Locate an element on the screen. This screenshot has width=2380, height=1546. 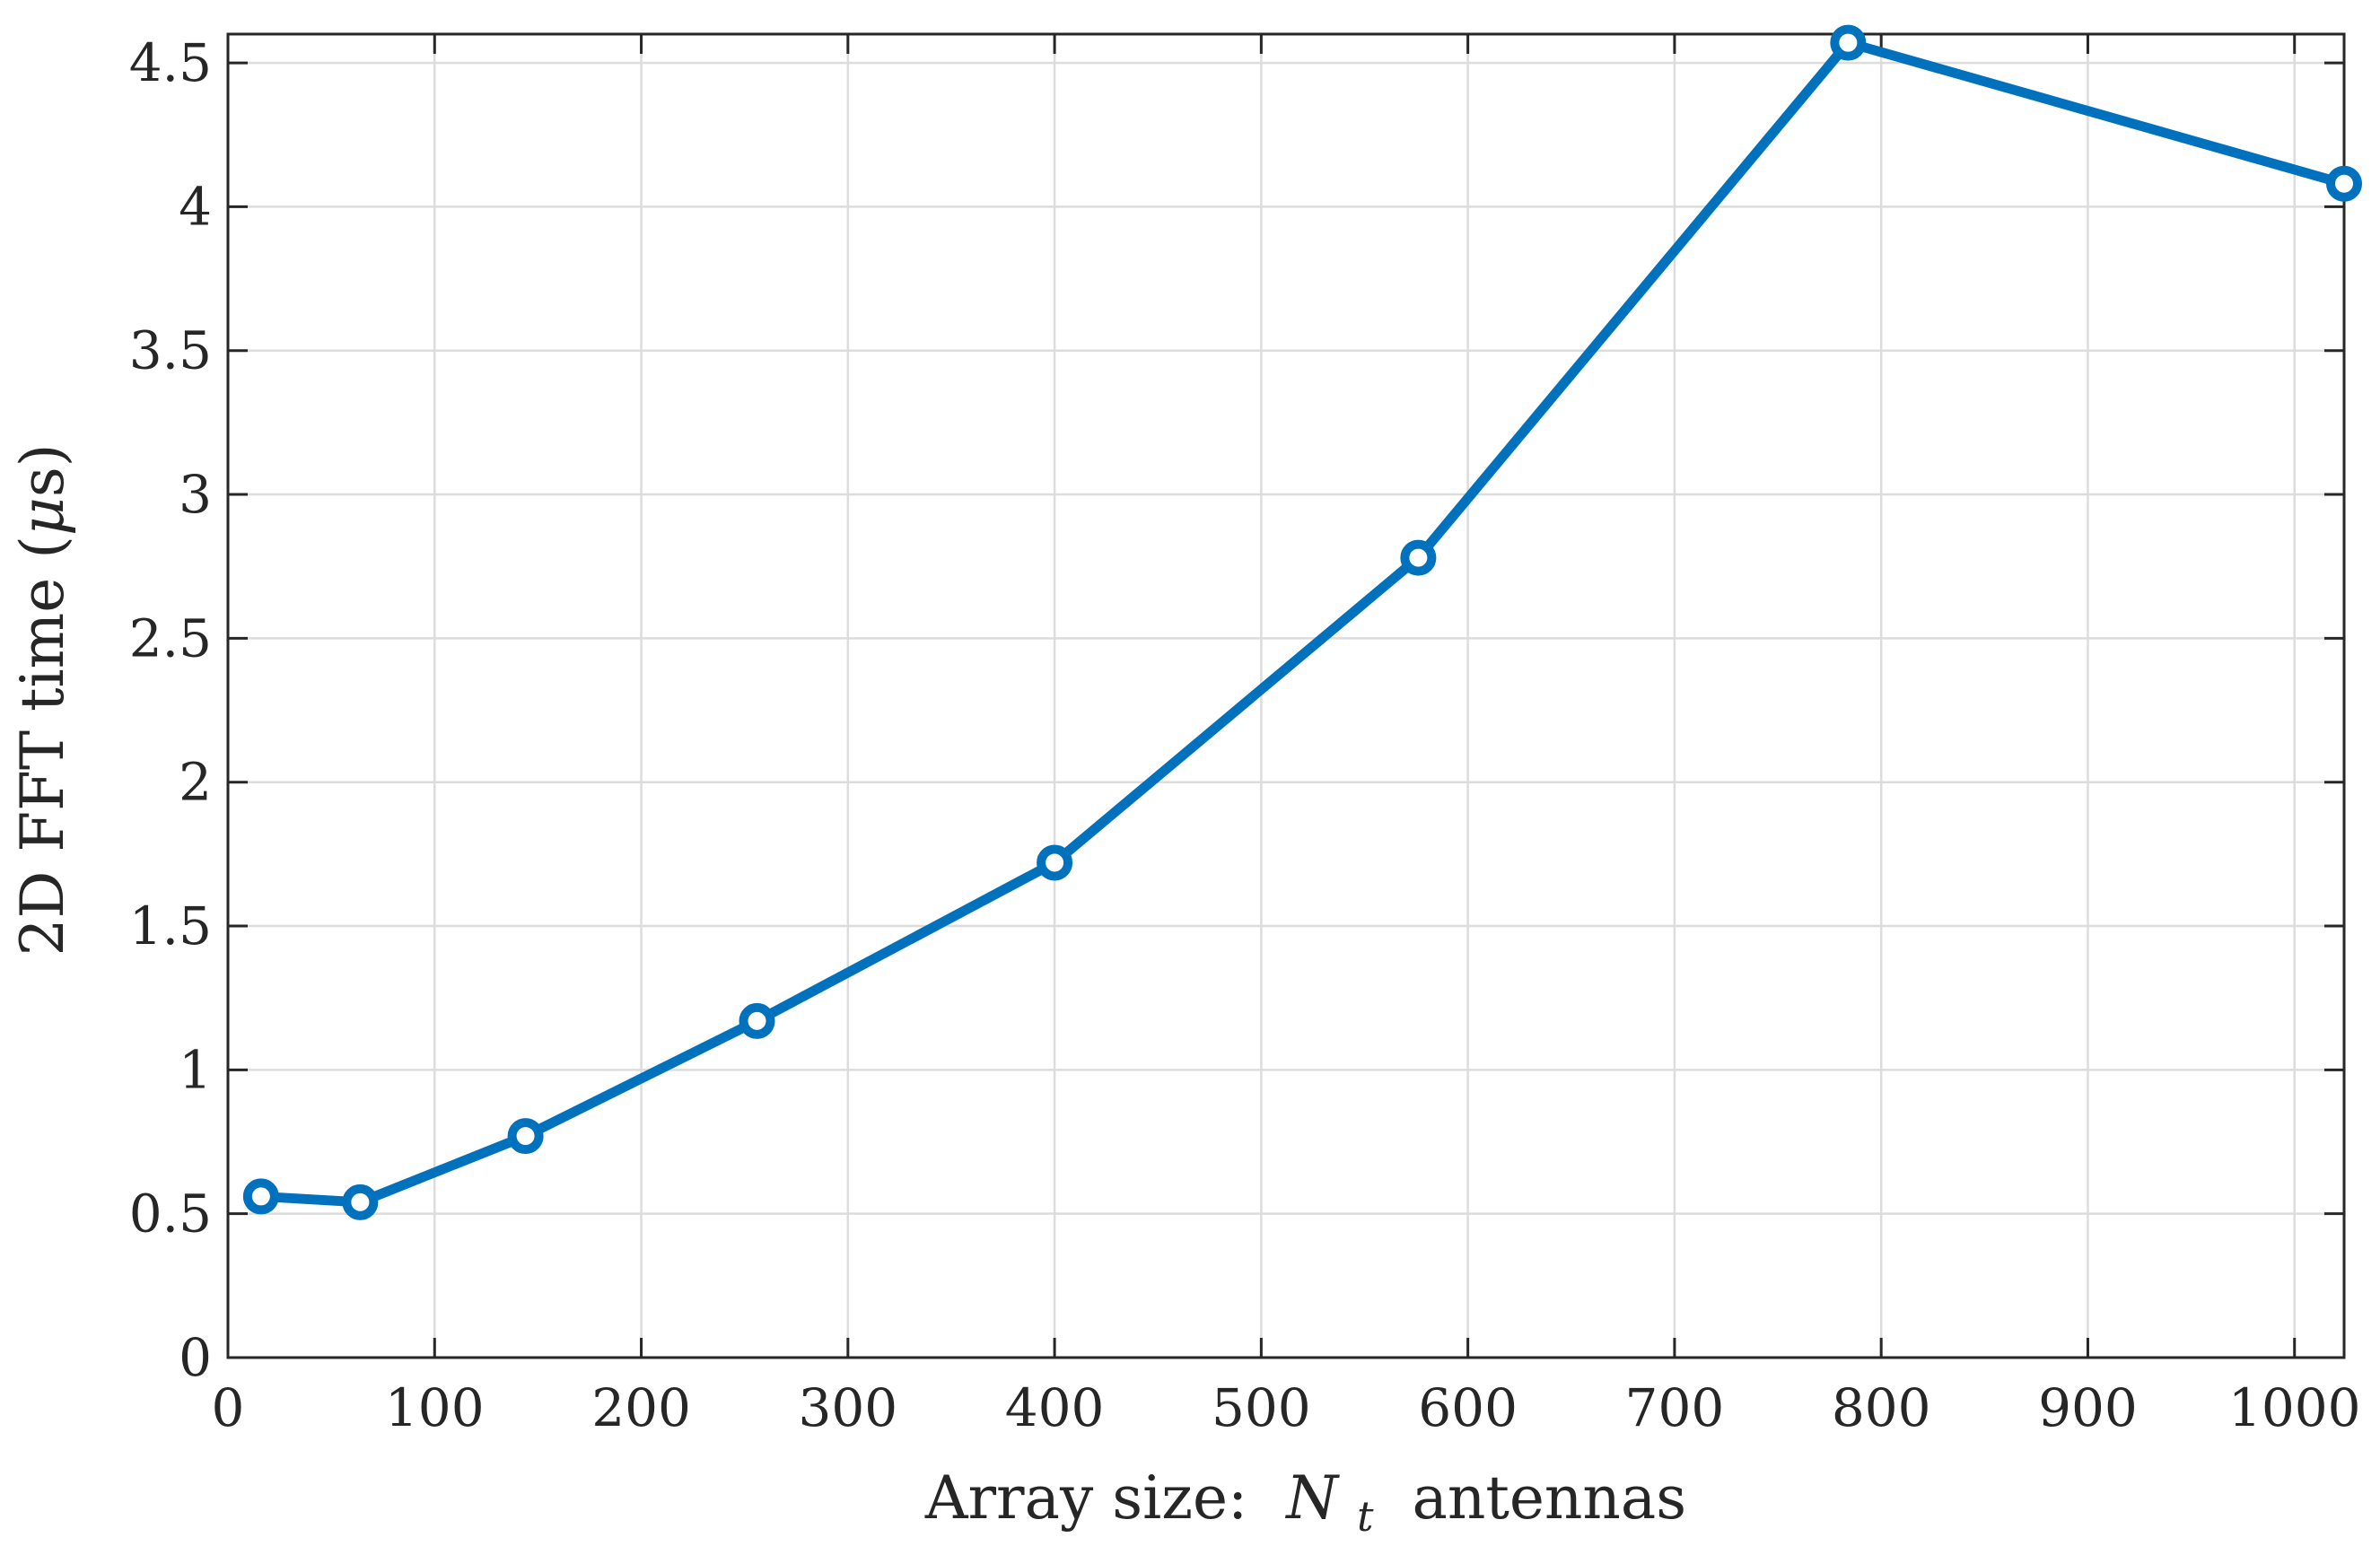
y-tick-label: 3 is located at coordinates (196, 494).